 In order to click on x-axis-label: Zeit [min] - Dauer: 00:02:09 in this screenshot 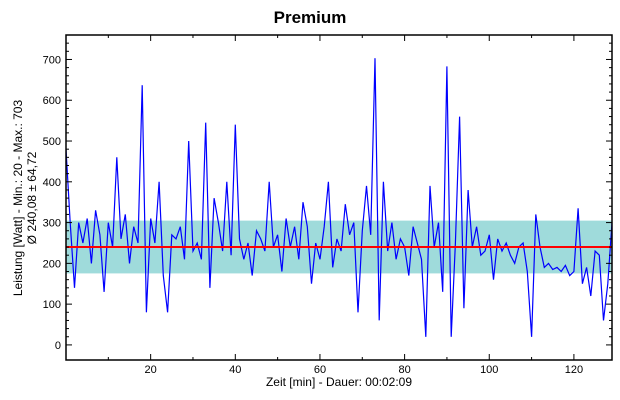, I will do `click(339, 382)`.